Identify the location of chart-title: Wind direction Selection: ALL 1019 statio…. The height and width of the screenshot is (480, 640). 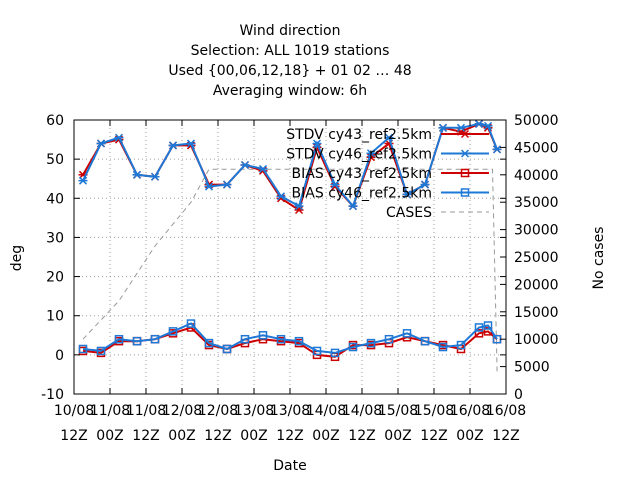
(289, 61).